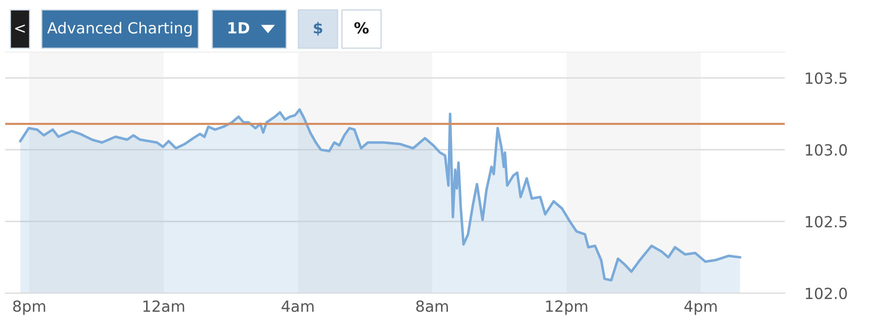 This screenshot has height=332, width=870. Describe the element at coordinates (163, 306) in the screenshot. I see `x-tick-label: 12am` at that location.